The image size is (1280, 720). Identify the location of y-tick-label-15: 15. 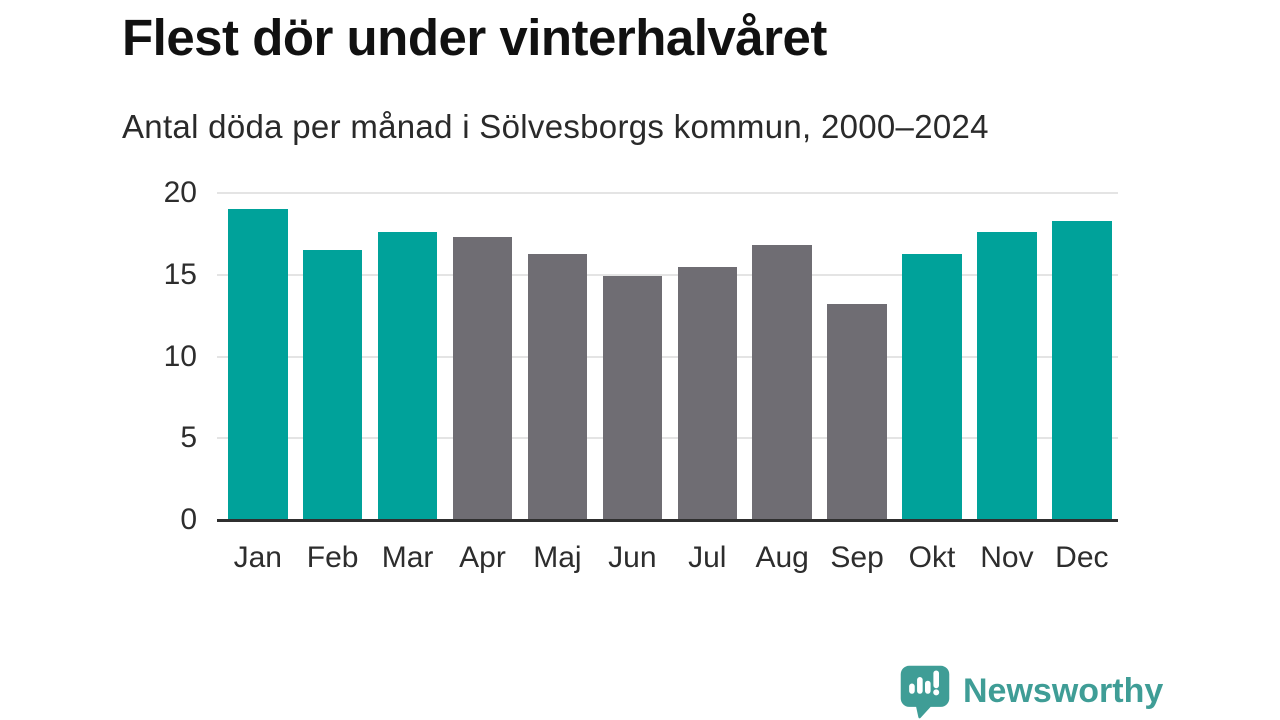
(180, 274).